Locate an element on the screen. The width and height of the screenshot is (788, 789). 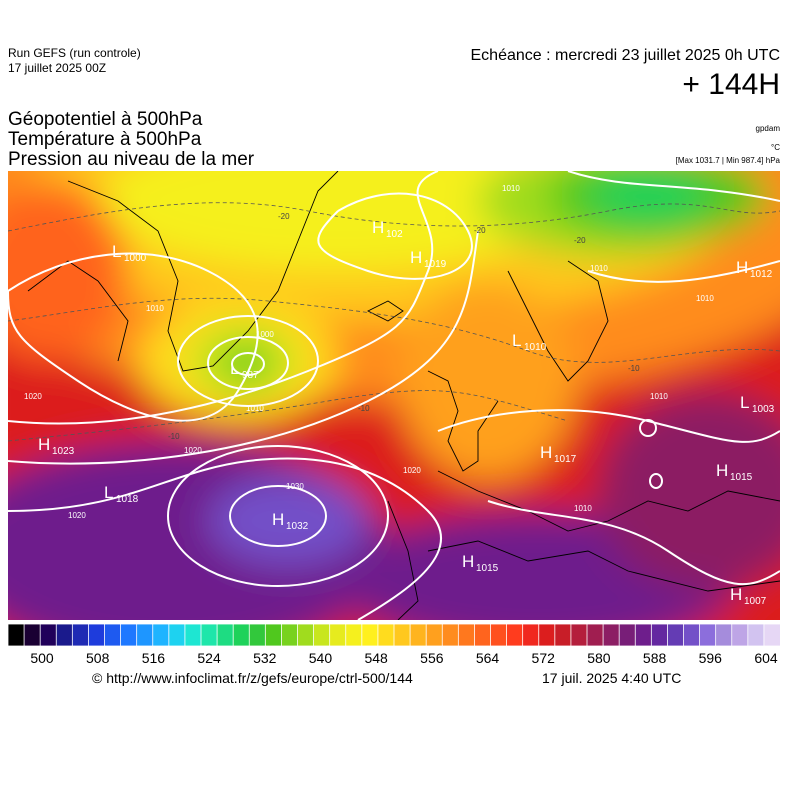
center-value: 1010 is located at coordinates (535, 347).